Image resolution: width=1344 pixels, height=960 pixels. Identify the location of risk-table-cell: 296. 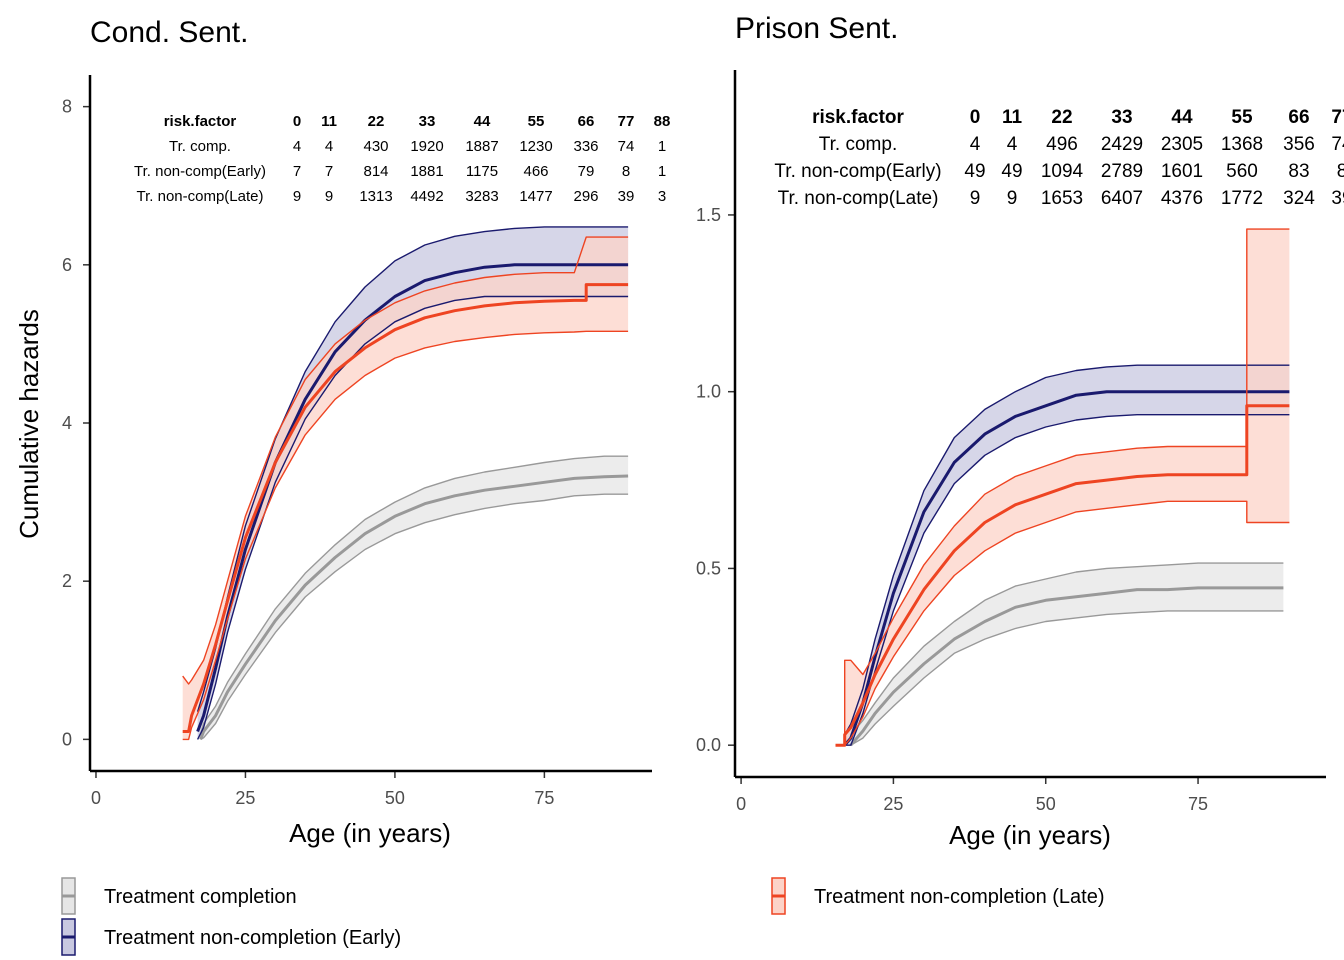
(585, 196).